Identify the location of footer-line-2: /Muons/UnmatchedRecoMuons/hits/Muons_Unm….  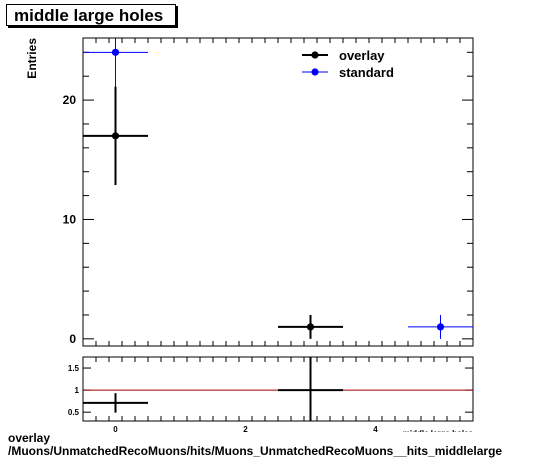
(255, 451).